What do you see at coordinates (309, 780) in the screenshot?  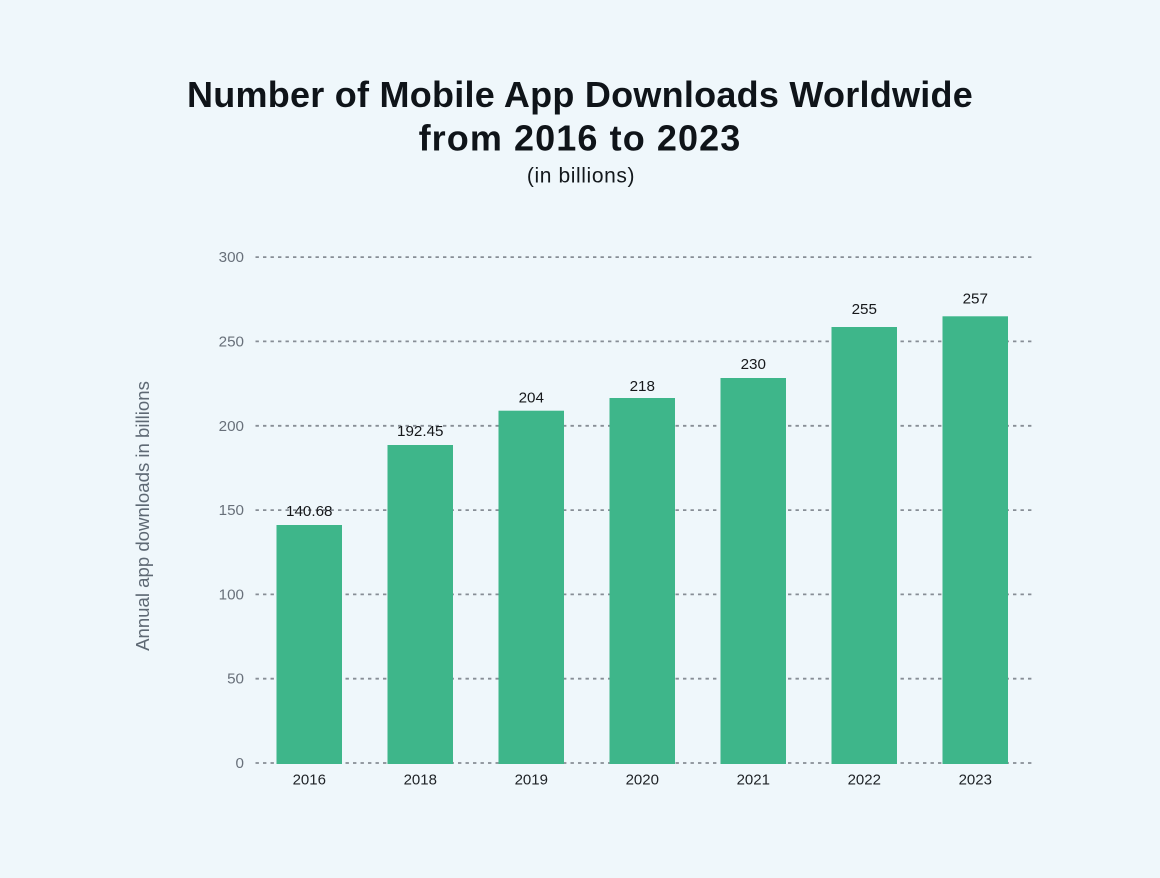 I see `svg-text: 2016` at bounding box center [309, 780].